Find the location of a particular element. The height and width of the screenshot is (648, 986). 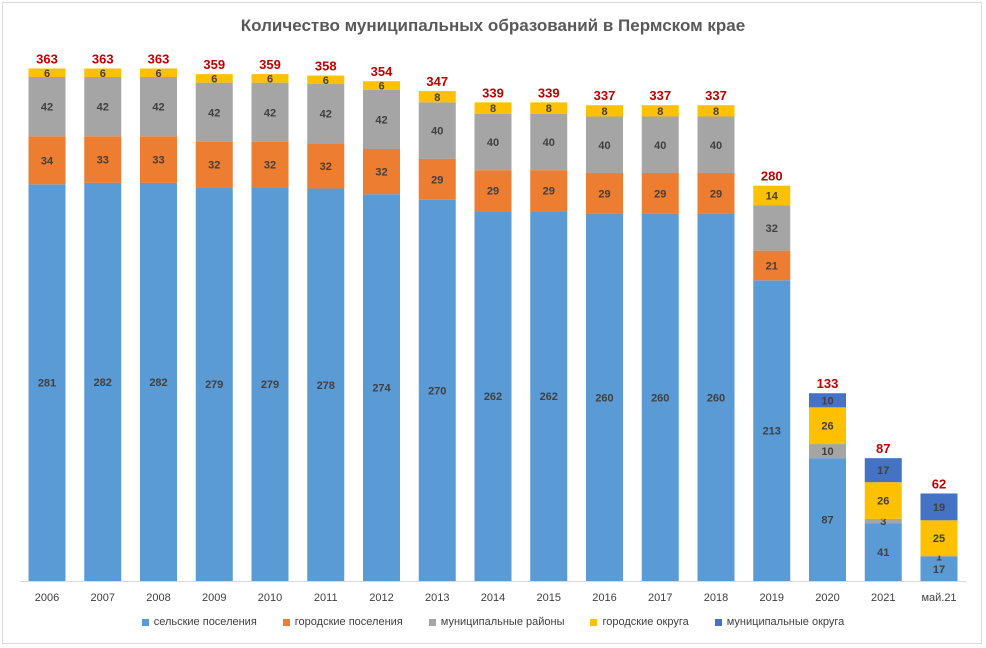

segment-value-label: 260 is located at coordinates (660, 398).